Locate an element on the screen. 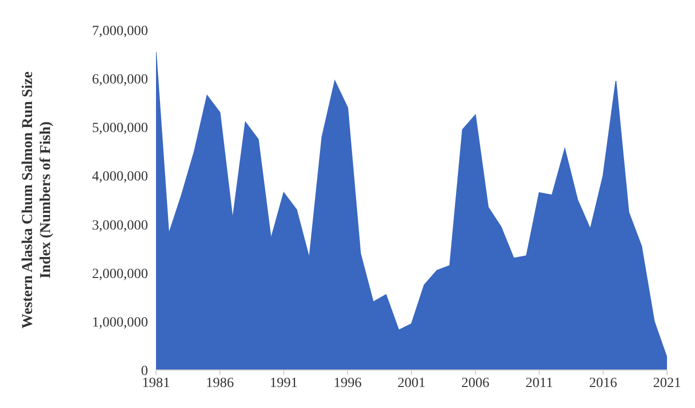 This screenshot has height=408, width=695. x-tick-label: 2006 is located at coordinates (475, 383).